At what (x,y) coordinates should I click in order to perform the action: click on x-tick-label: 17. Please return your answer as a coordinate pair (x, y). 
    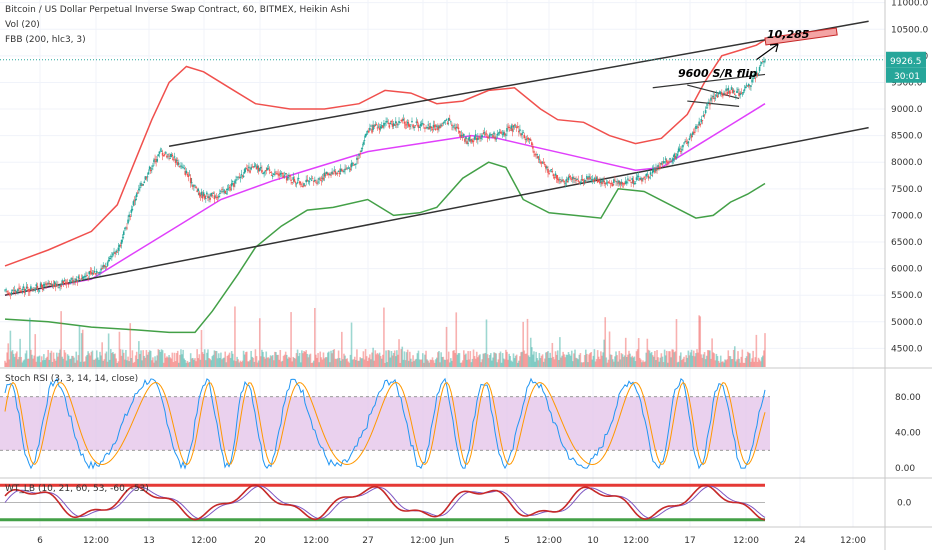
    Looking at the image, I should click on (689, 541).